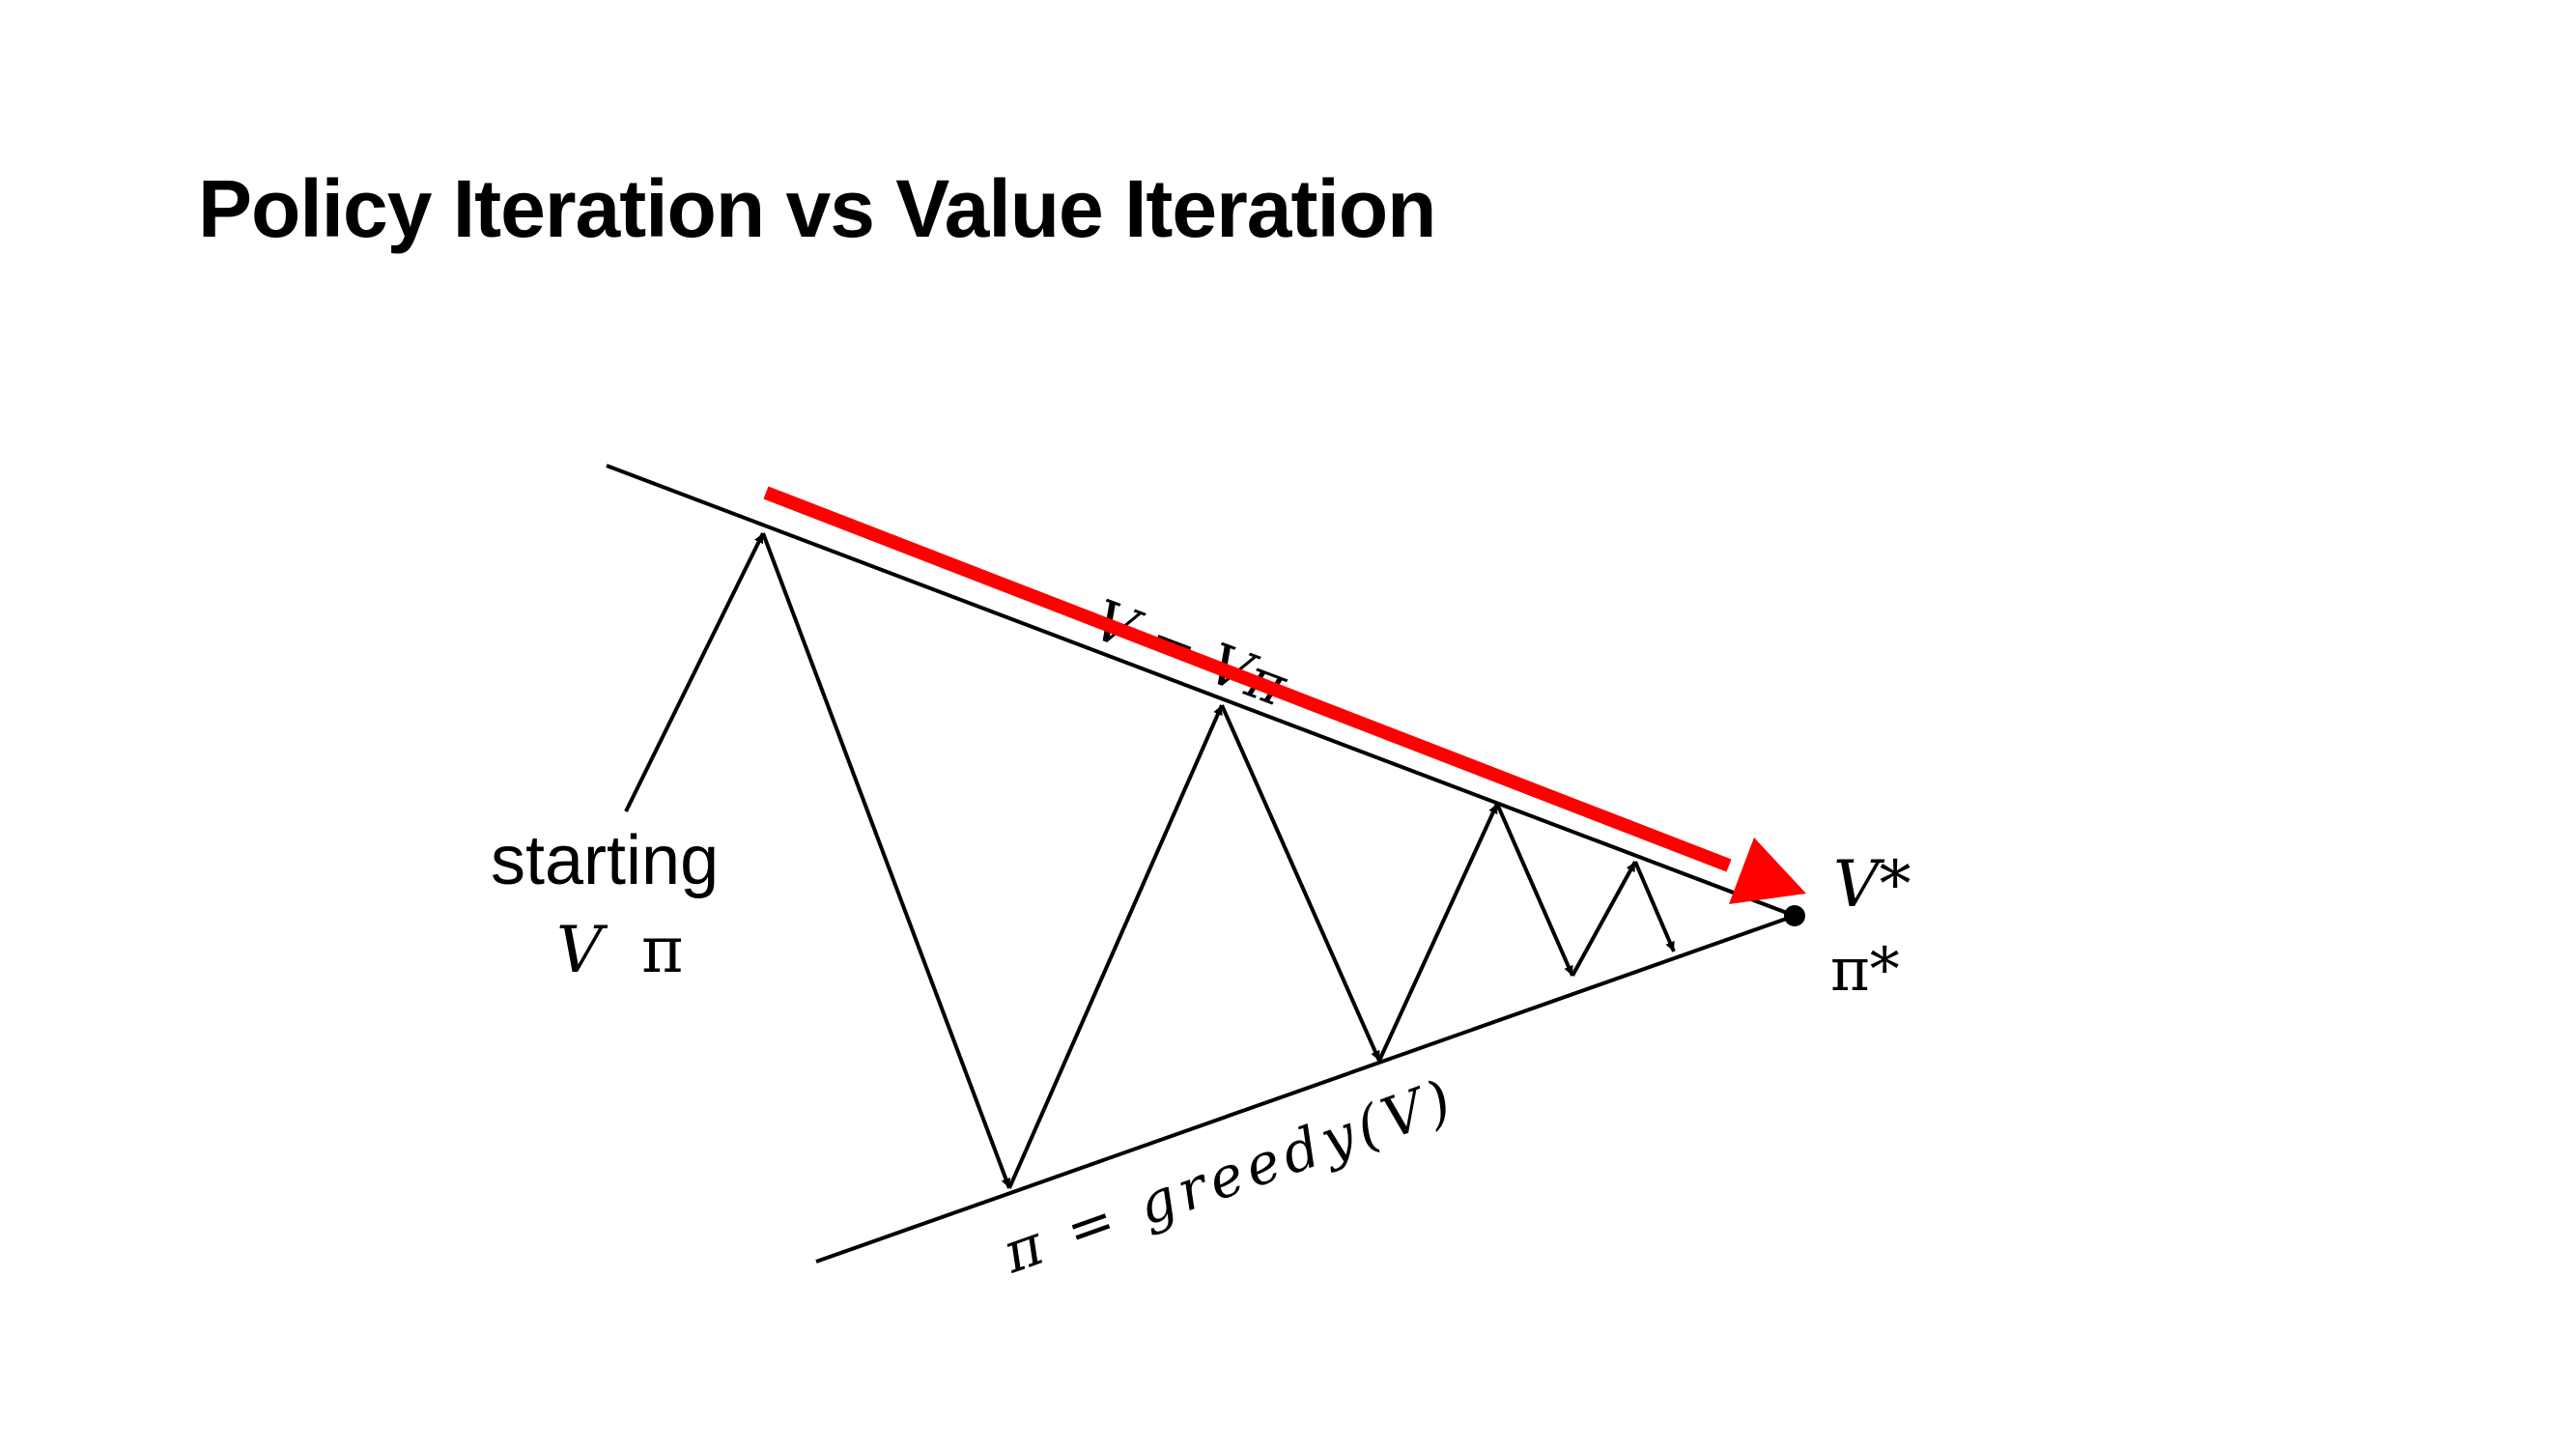  What do you see at coordinates (1794, 915) in the screenshot?
I see `optimal-point` at bounding box center [1794, 915].